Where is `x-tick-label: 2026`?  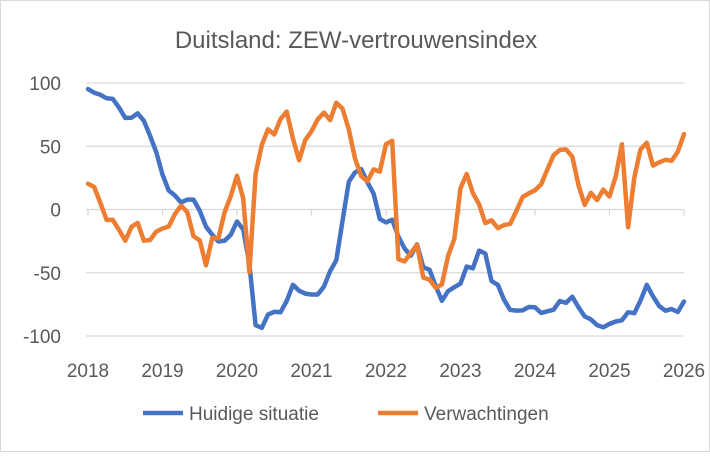 x-tick-label: 2026 is located at coordinates (684, 371).